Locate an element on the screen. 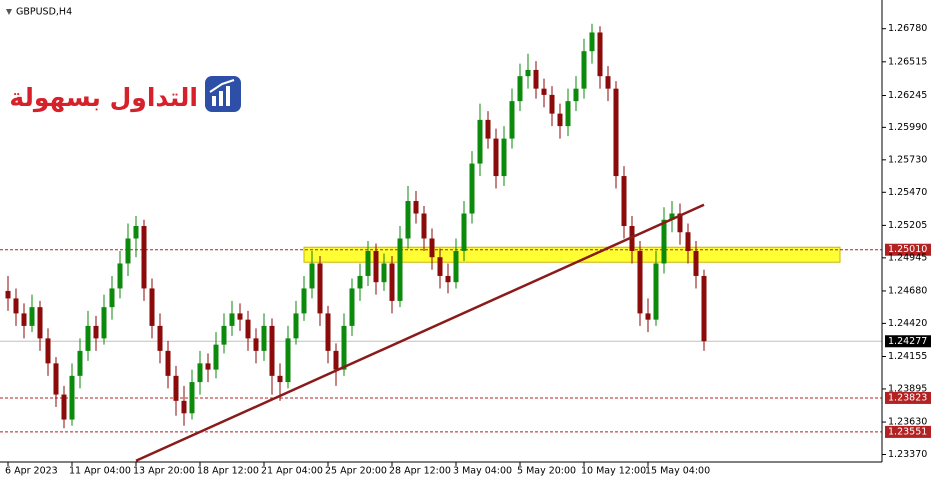 Image resolution: width=934 pixels, height=481 pixels. y-tick-label: 1.26780 is located at coordinates (907, 28).